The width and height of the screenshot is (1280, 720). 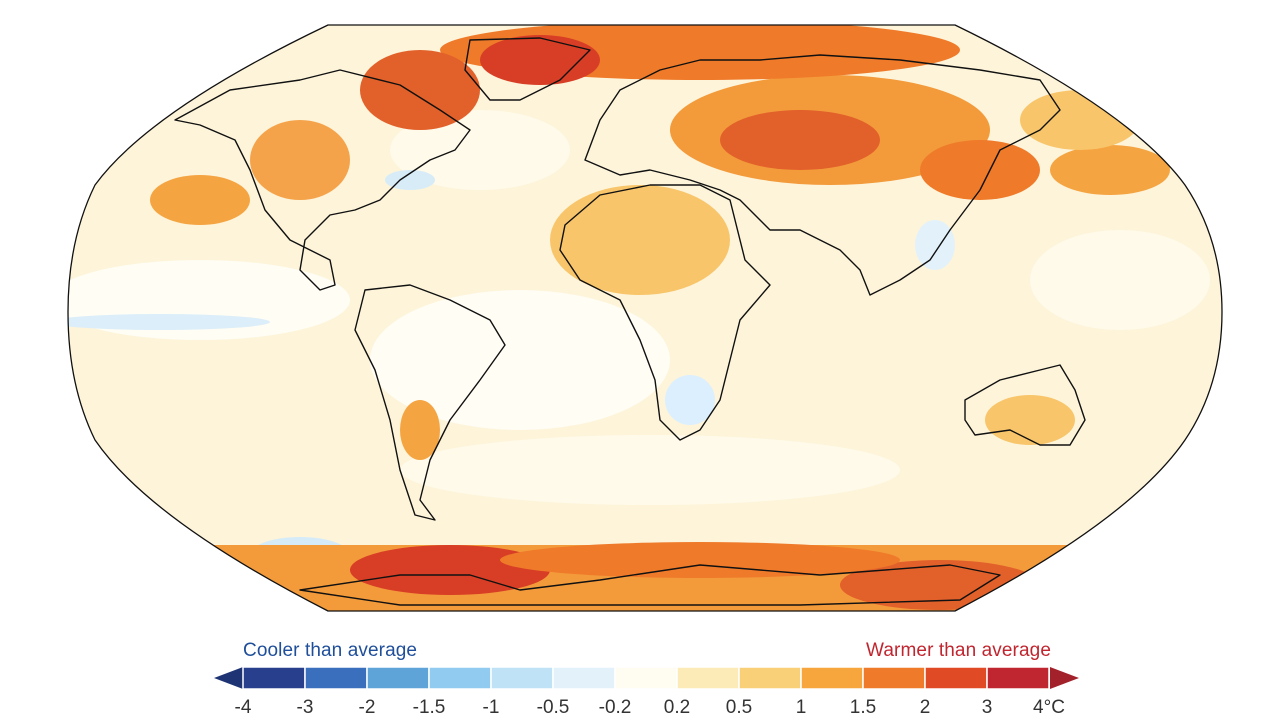 What do you see at coordinates (1049, 707) in the screenshot?
I see `colorbar-tick-label: 4°C` at bounding box center [1049, 707].